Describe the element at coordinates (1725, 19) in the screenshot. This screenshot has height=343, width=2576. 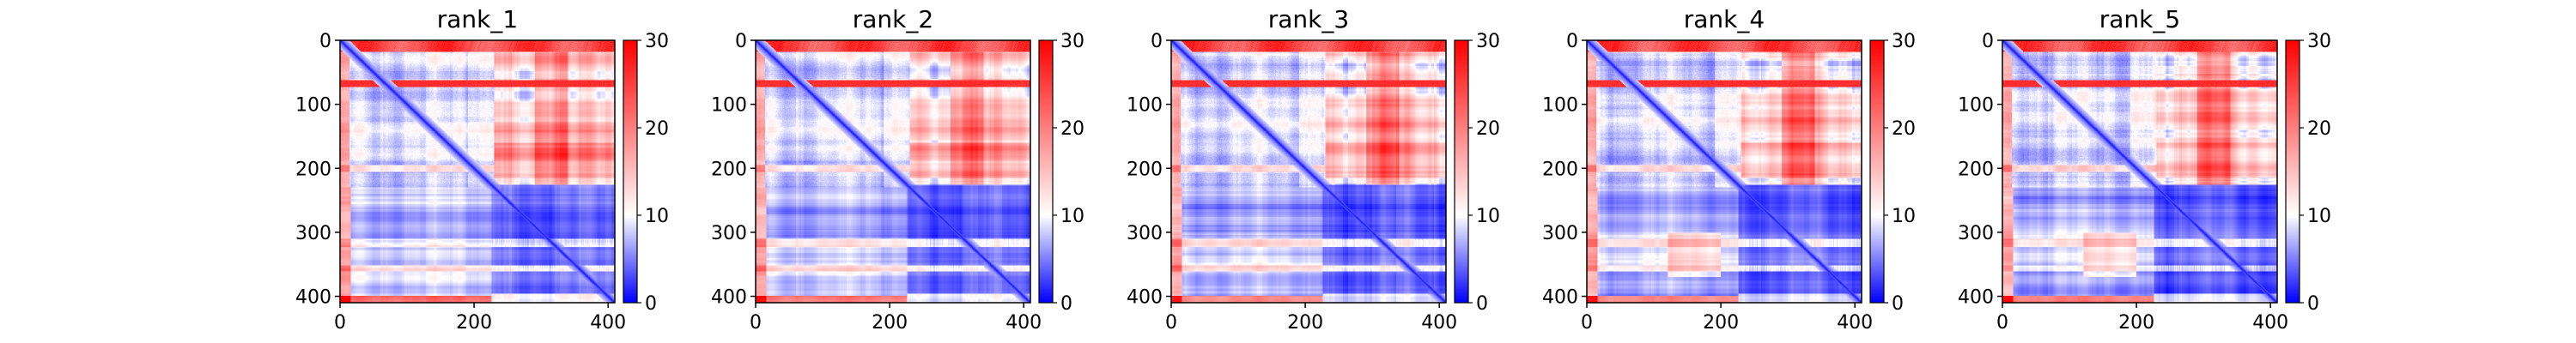
I see `panel-title: rank_4` at that location.